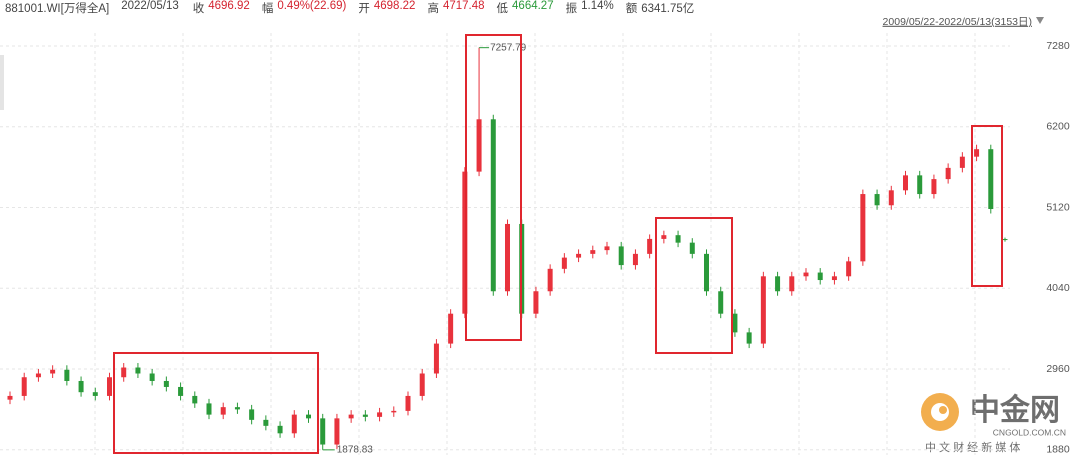  I want to click on range-dropdown, so click(1040, 20).